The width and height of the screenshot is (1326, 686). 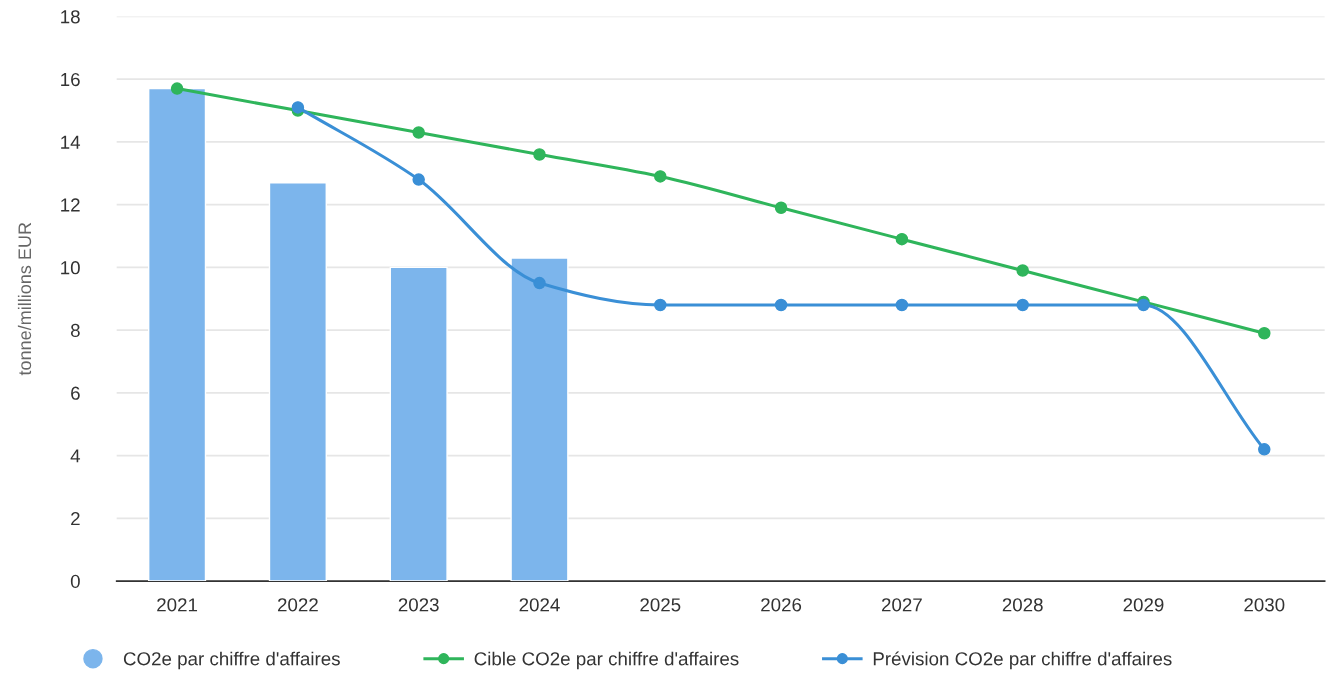 I want to click on y-tick-label: 14, so click(x=71, y=142).